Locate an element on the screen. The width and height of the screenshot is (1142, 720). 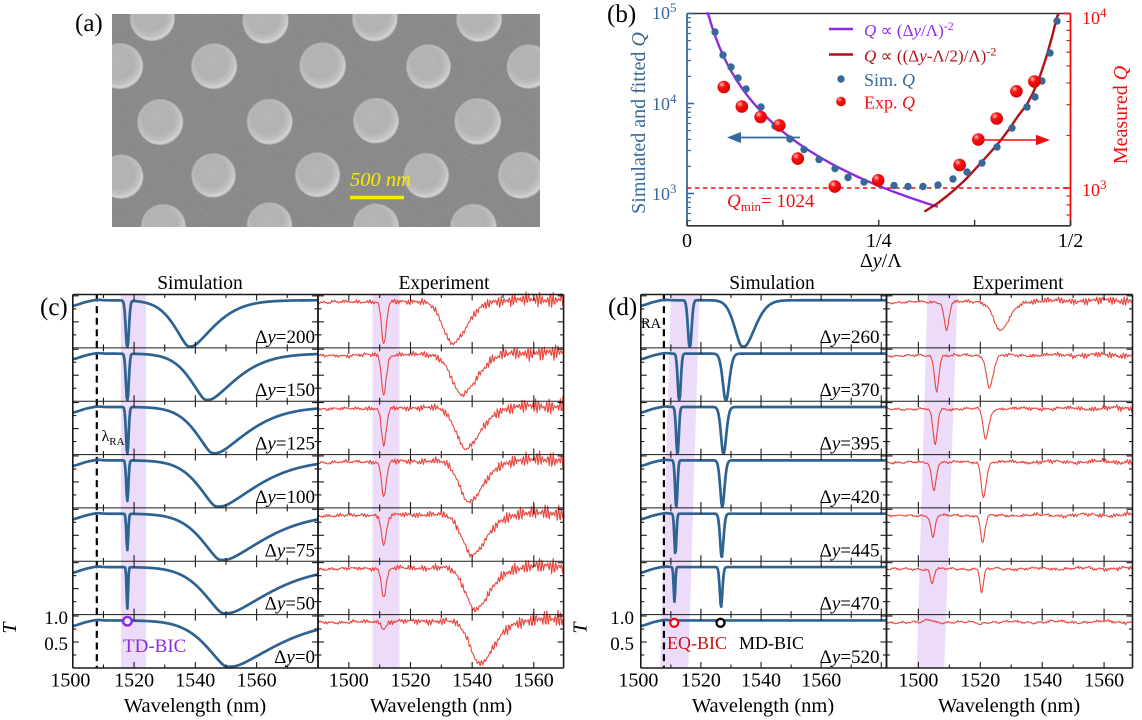
svg-text: Sim. Q is located at coordinates (889, 80).